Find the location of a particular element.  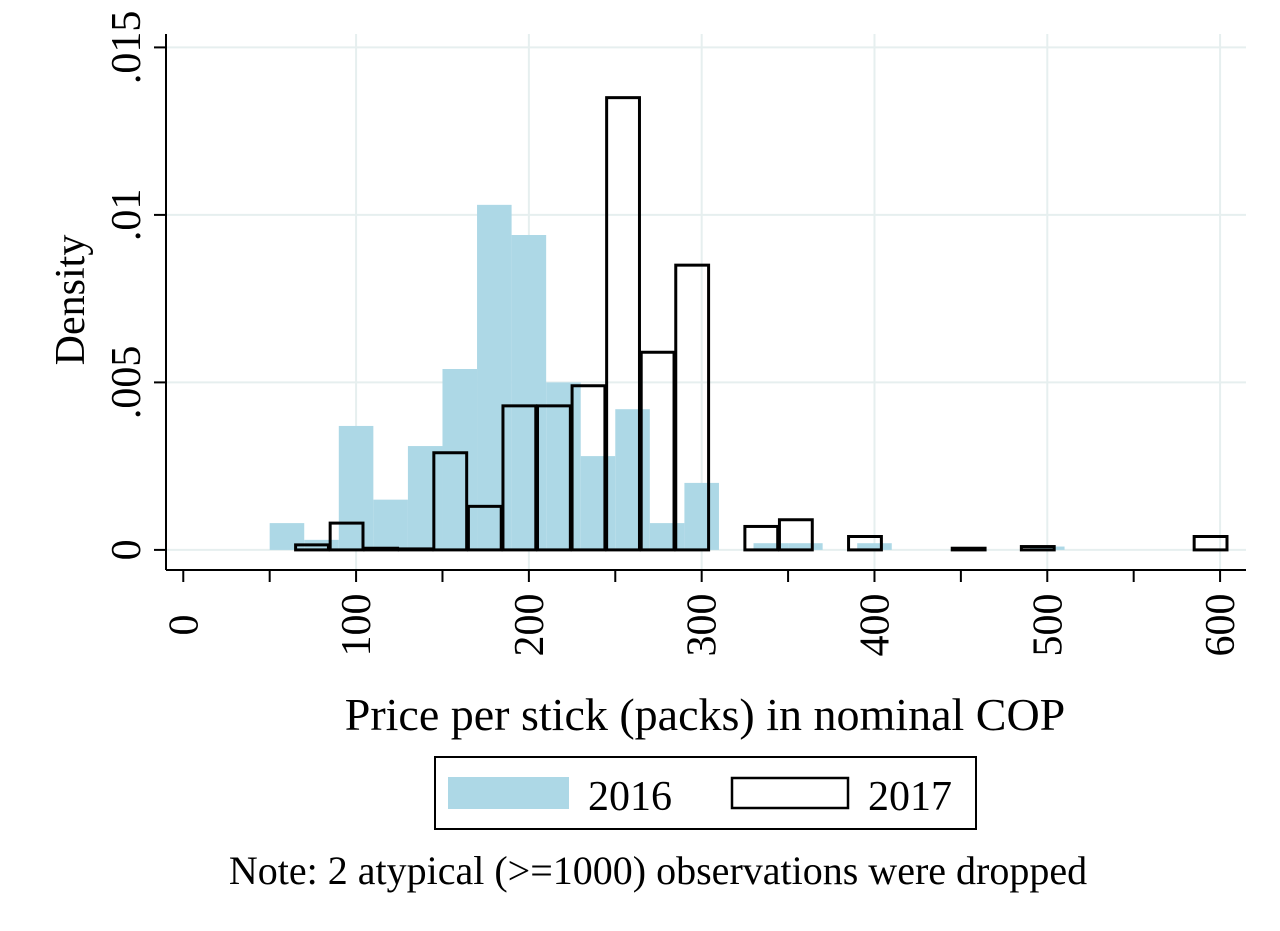

y-axis-label: Density is located at coordinates (71, 300).